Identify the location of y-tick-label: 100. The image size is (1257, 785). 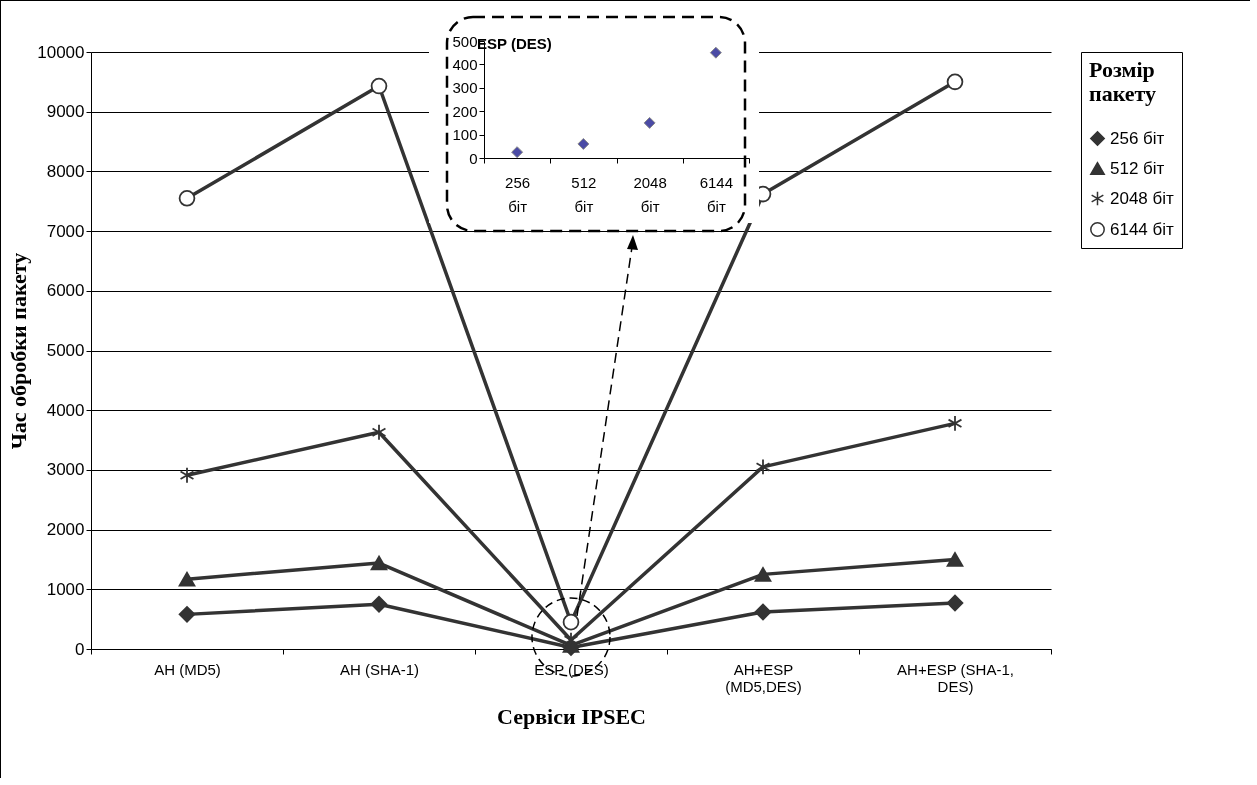
(465, 135).